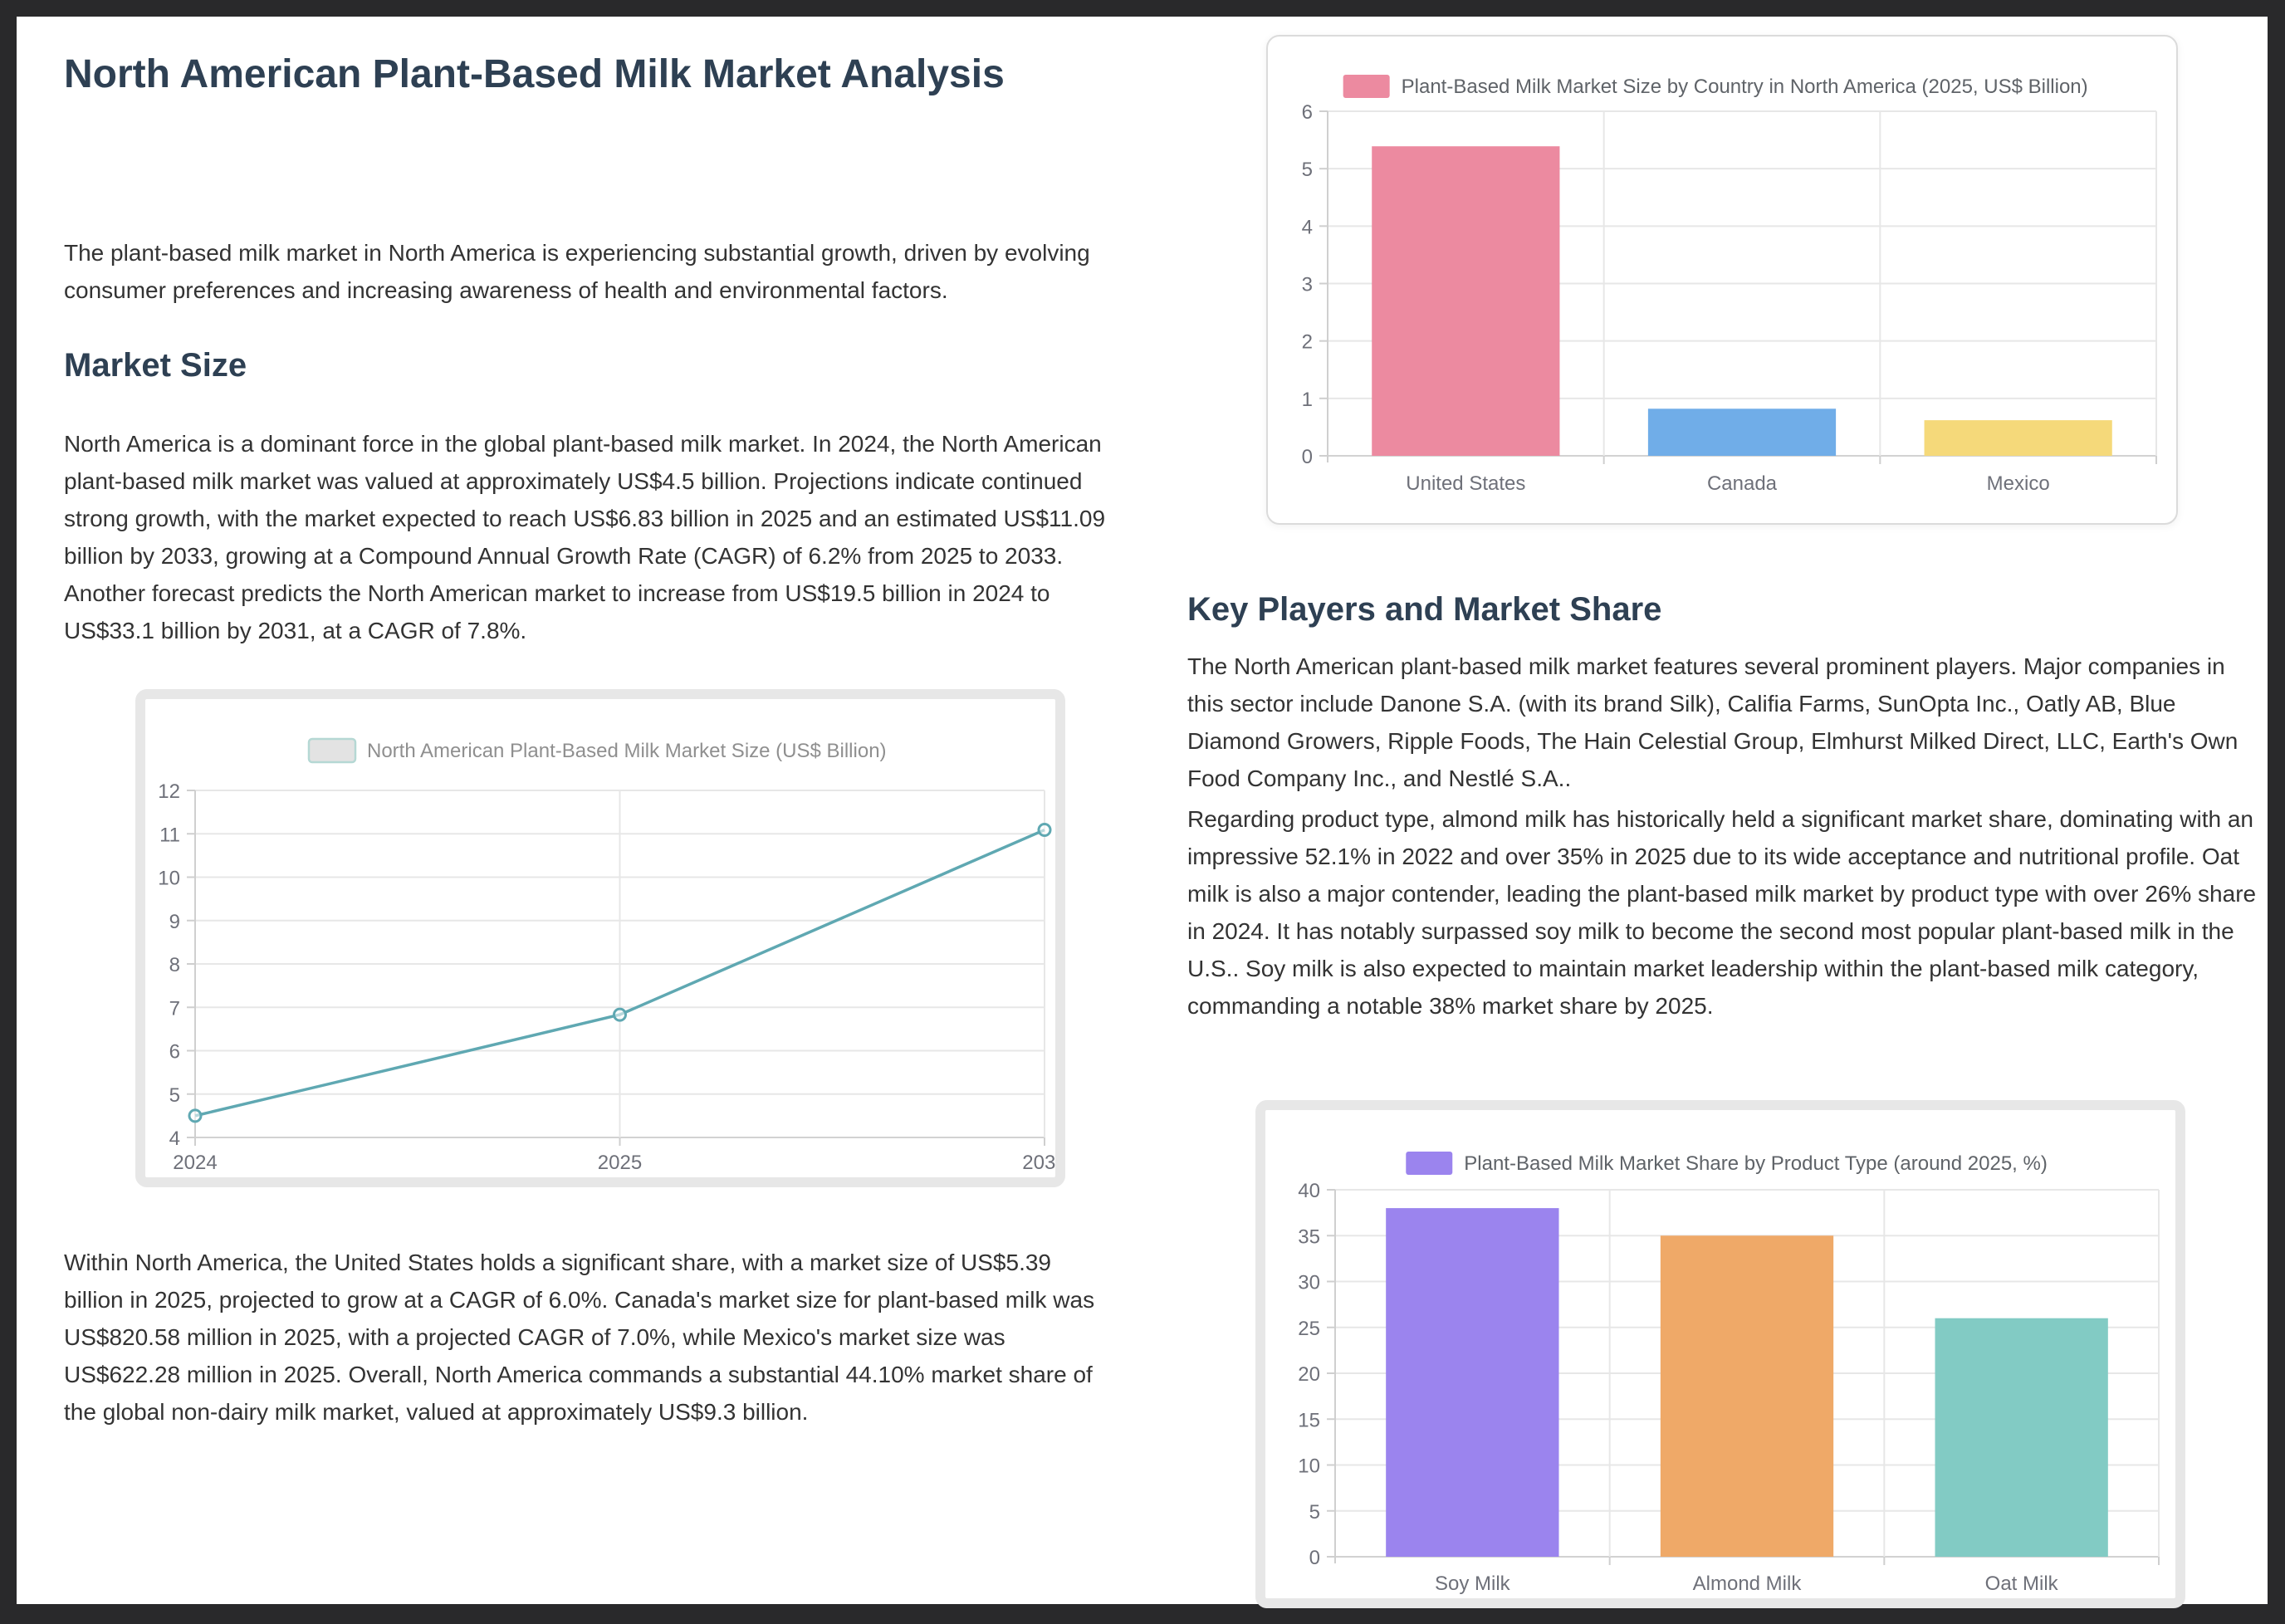  What do you see at coordinates (1307, 285) in the screenshot?
I see `y-tick-label: 3` at bounding box center [1307, 285].